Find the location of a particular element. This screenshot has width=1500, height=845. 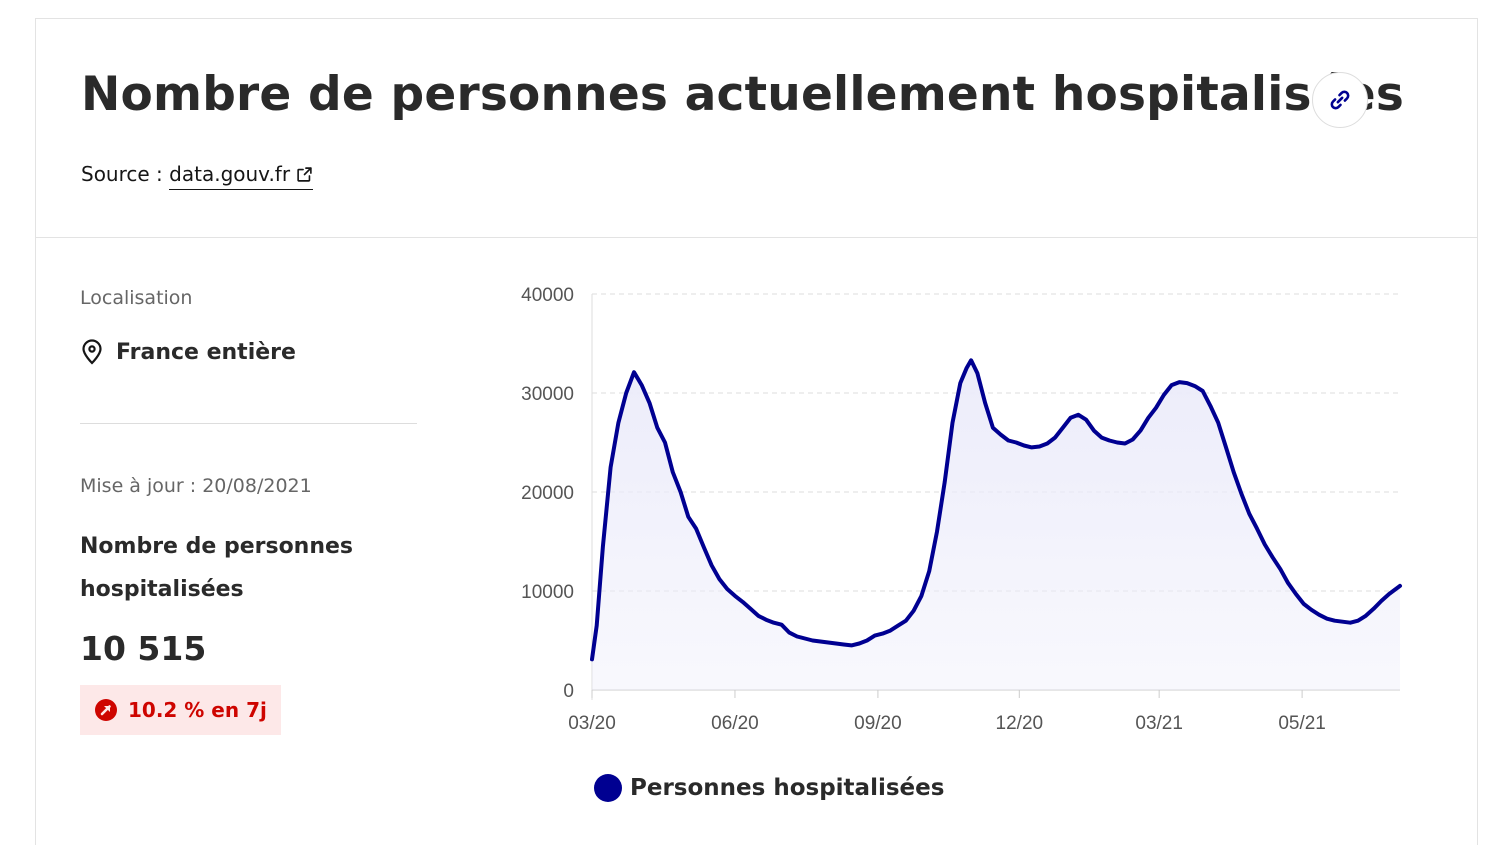

location-value: France entière is located at coordinates (206, 352).